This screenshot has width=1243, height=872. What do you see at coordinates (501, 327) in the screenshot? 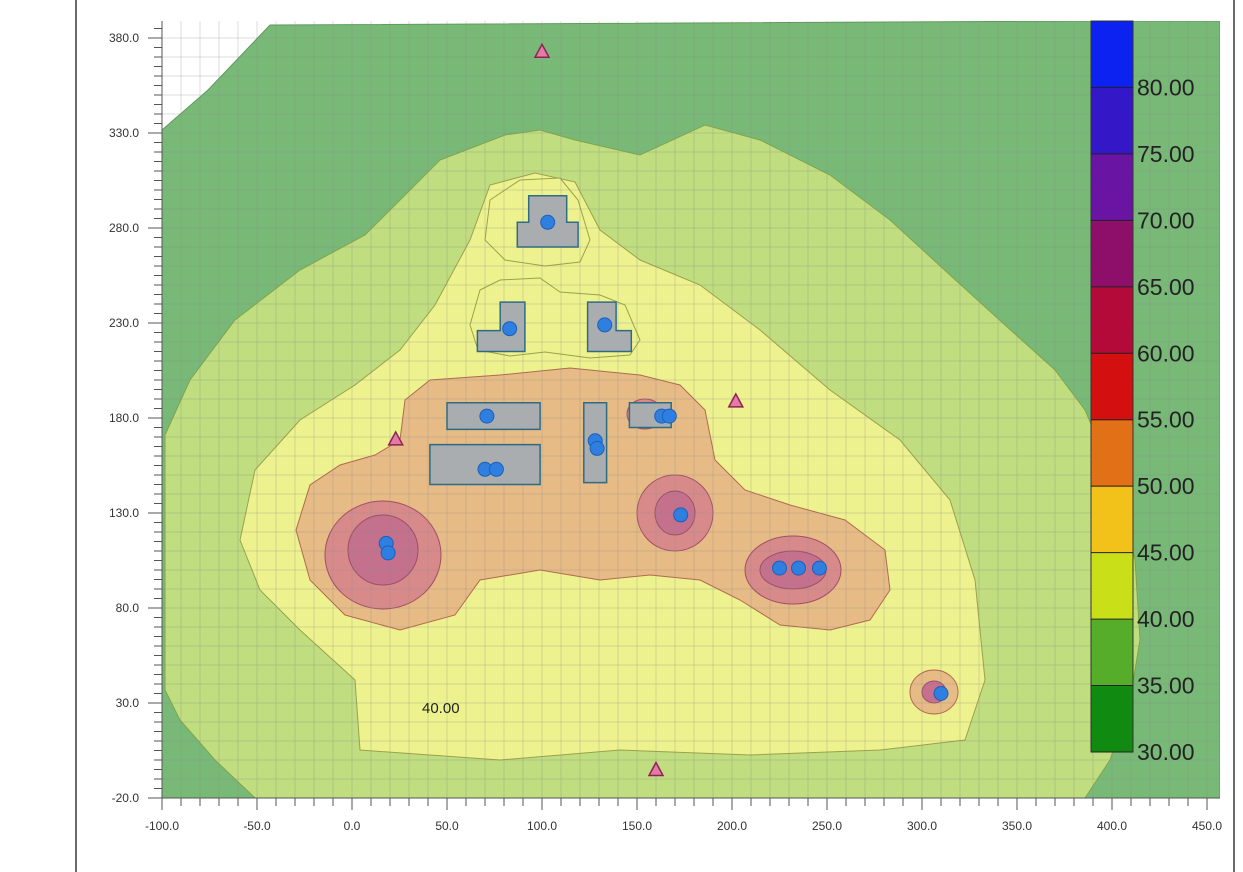
I see `building` at bounding box center [501, 327].